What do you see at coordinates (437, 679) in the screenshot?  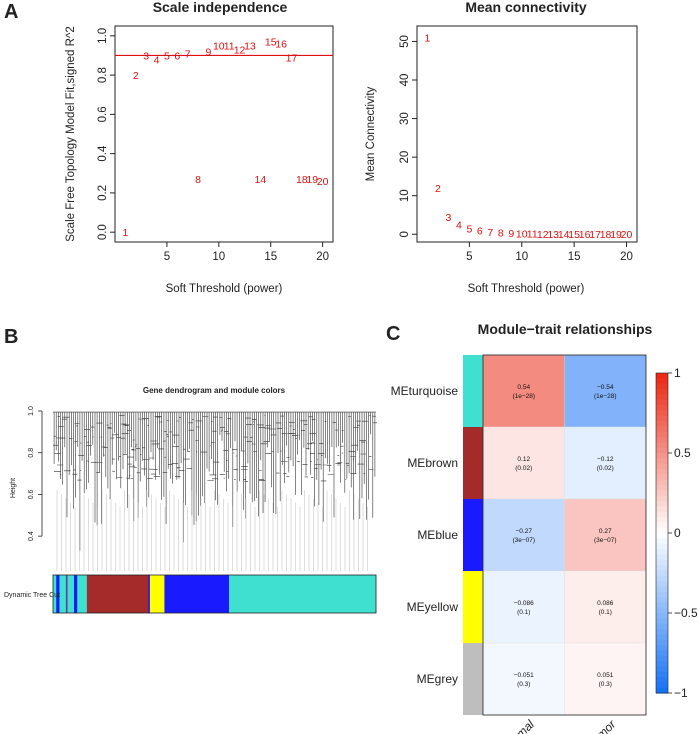 I see `row-label: MEgrey` at bounding box center [437, 679].